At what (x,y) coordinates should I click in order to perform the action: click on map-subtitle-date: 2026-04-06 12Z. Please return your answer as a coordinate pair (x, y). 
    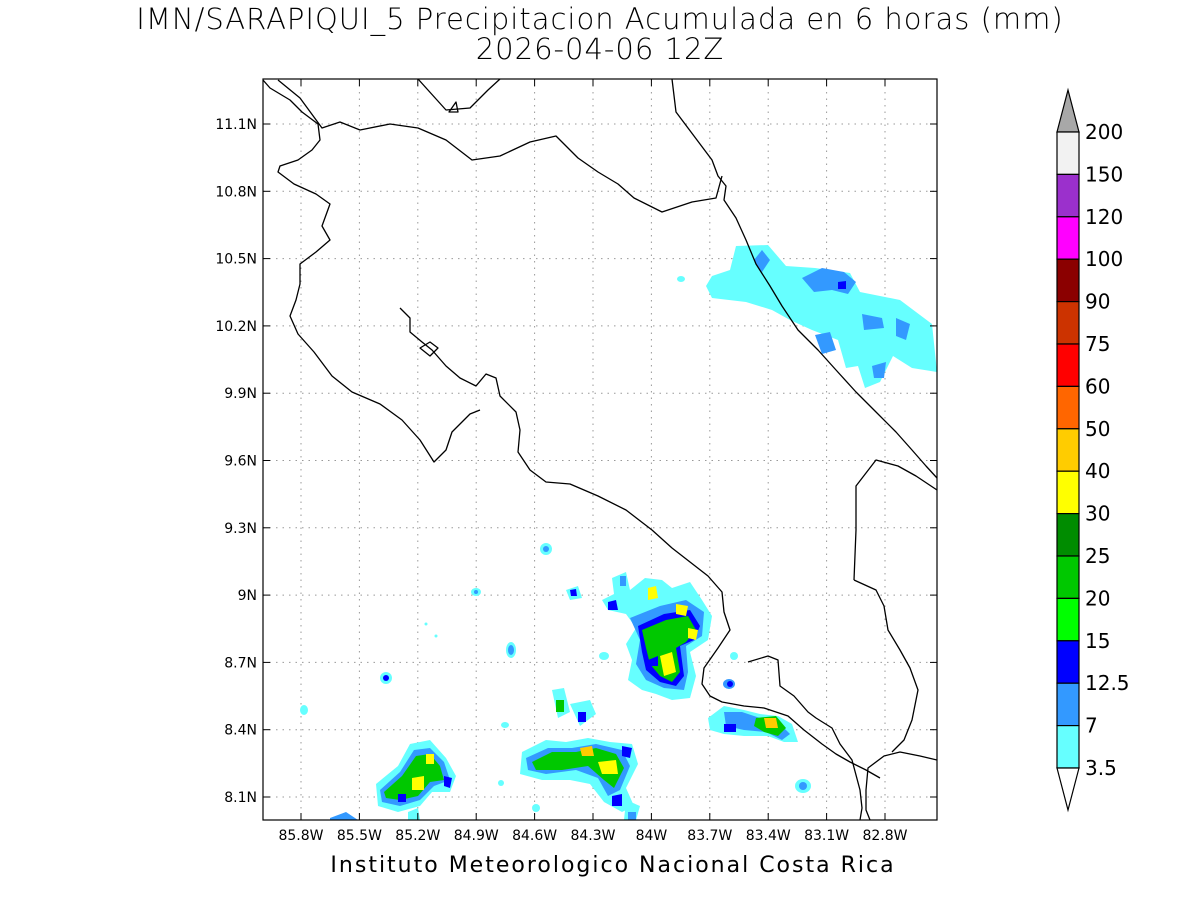
    Looking at the image, I should click on (600, 49).